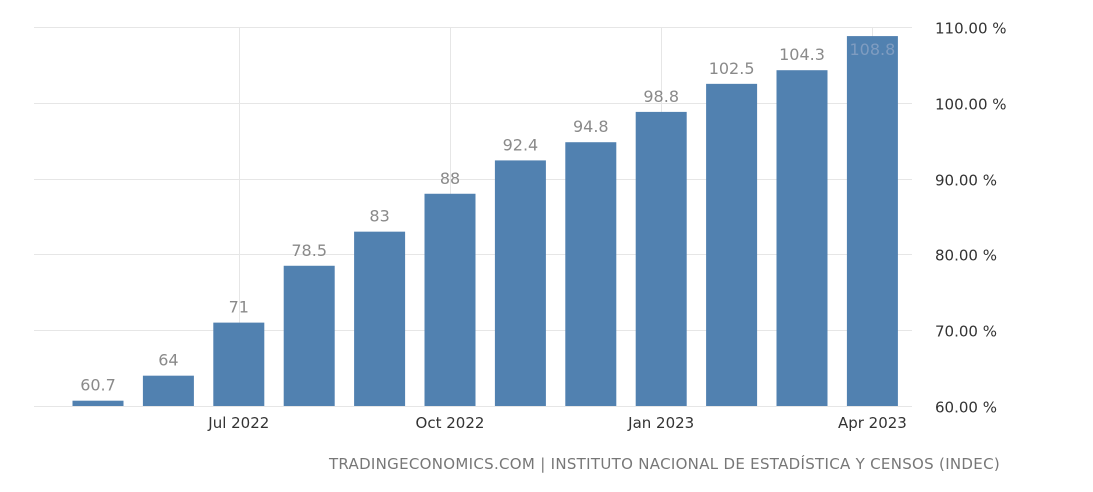 The height and width of the screenshot is (492, 1093). I want to click on data-label: 88, so click(450, 178).